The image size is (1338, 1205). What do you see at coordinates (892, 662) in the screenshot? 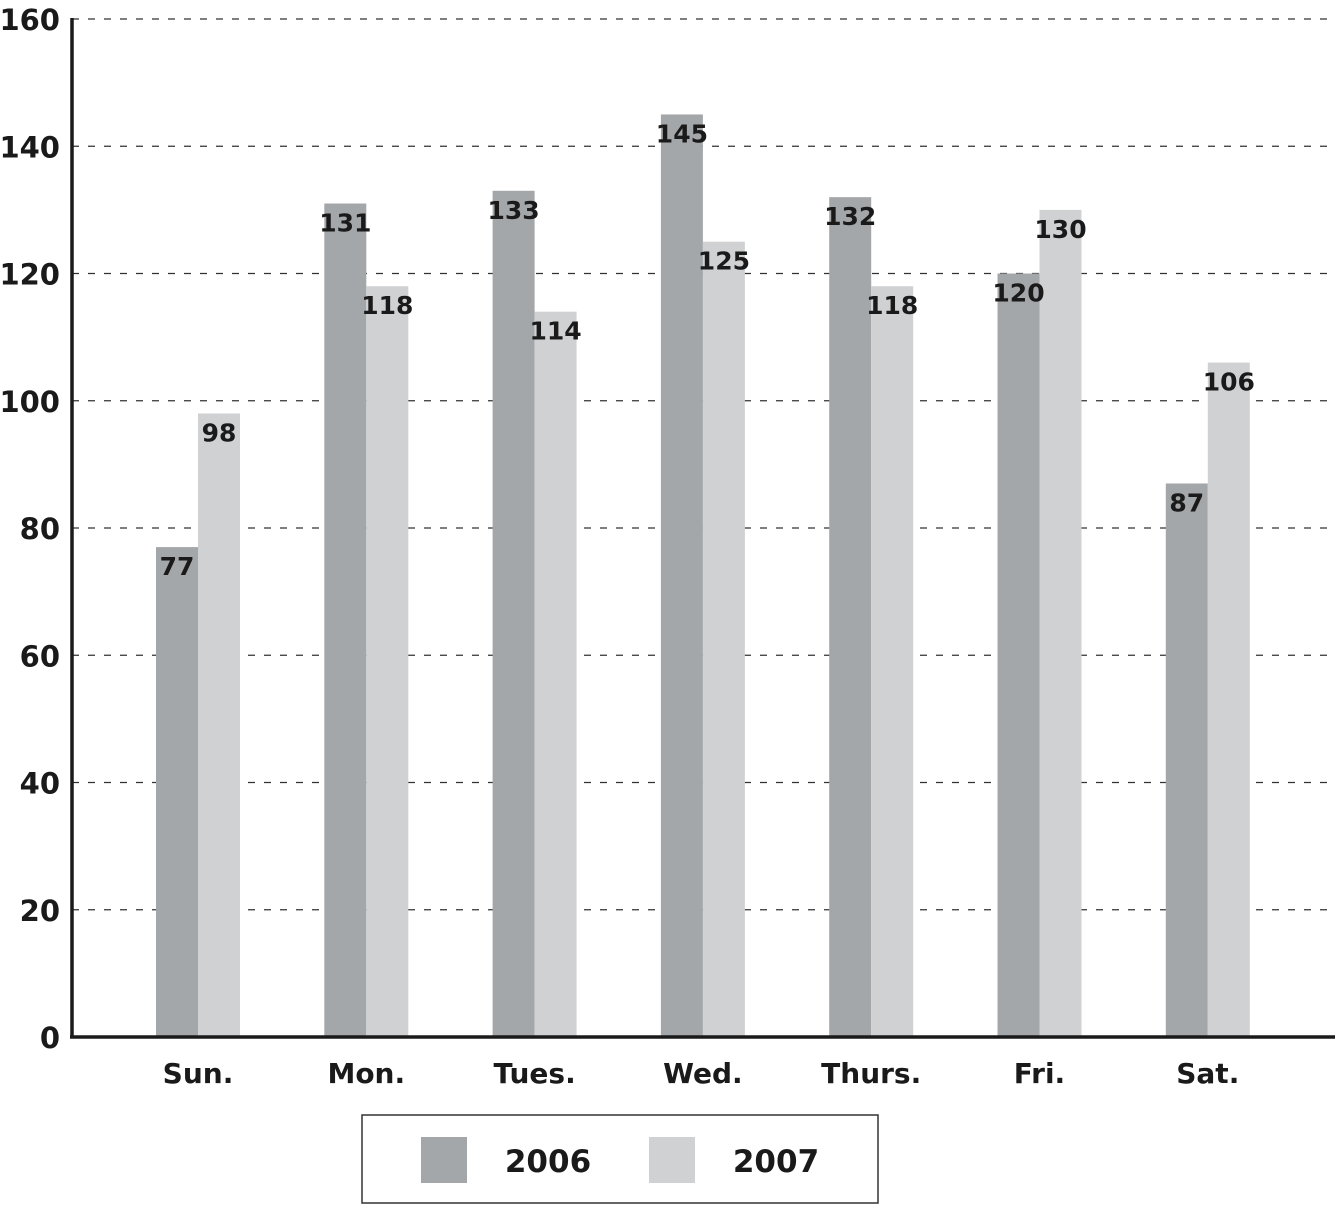
I see `bar-2007-thurs` at bounding box center [892, 662].